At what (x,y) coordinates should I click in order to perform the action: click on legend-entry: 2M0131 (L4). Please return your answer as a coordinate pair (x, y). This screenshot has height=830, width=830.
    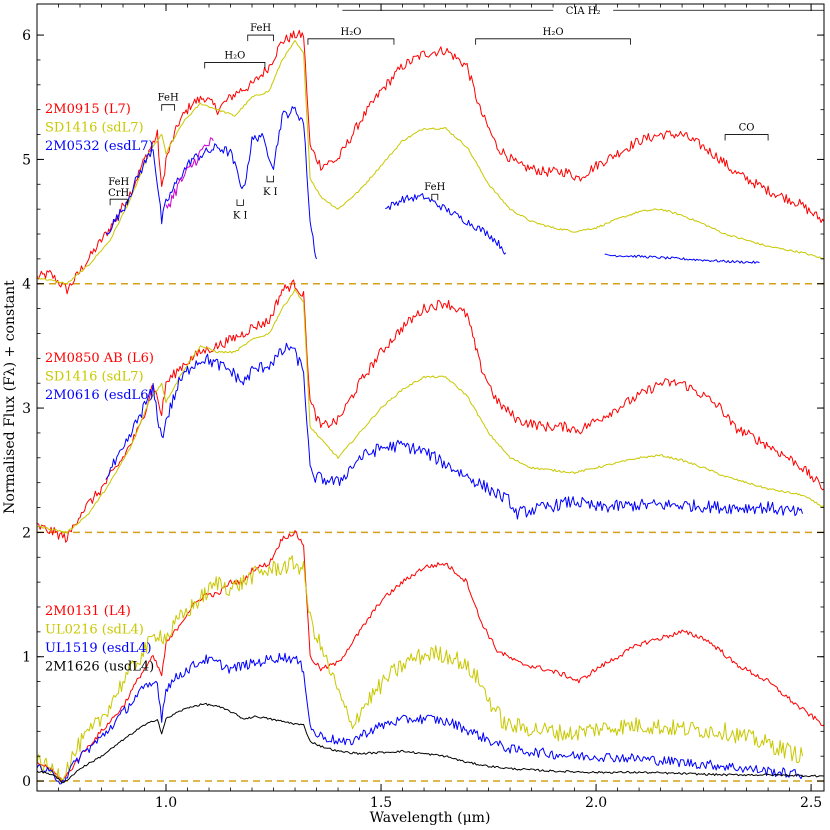
    Looking at the image, I should click on (88, 611).